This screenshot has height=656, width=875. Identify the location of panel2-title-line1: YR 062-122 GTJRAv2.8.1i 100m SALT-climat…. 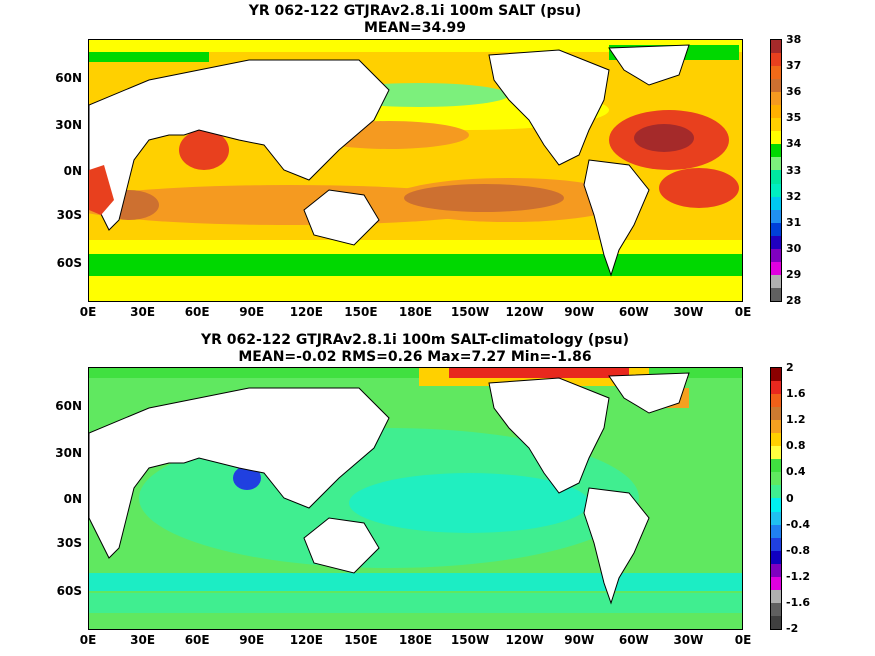
(414, 340).